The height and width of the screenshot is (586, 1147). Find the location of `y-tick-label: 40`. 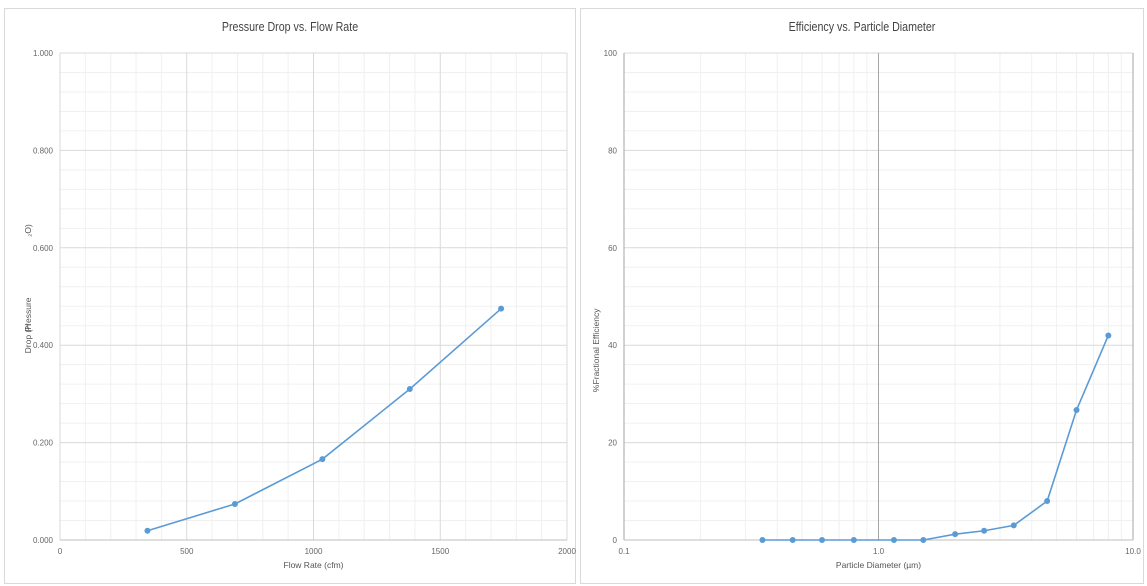

y-tick-label: 40 is located at coordinates (612, 345).